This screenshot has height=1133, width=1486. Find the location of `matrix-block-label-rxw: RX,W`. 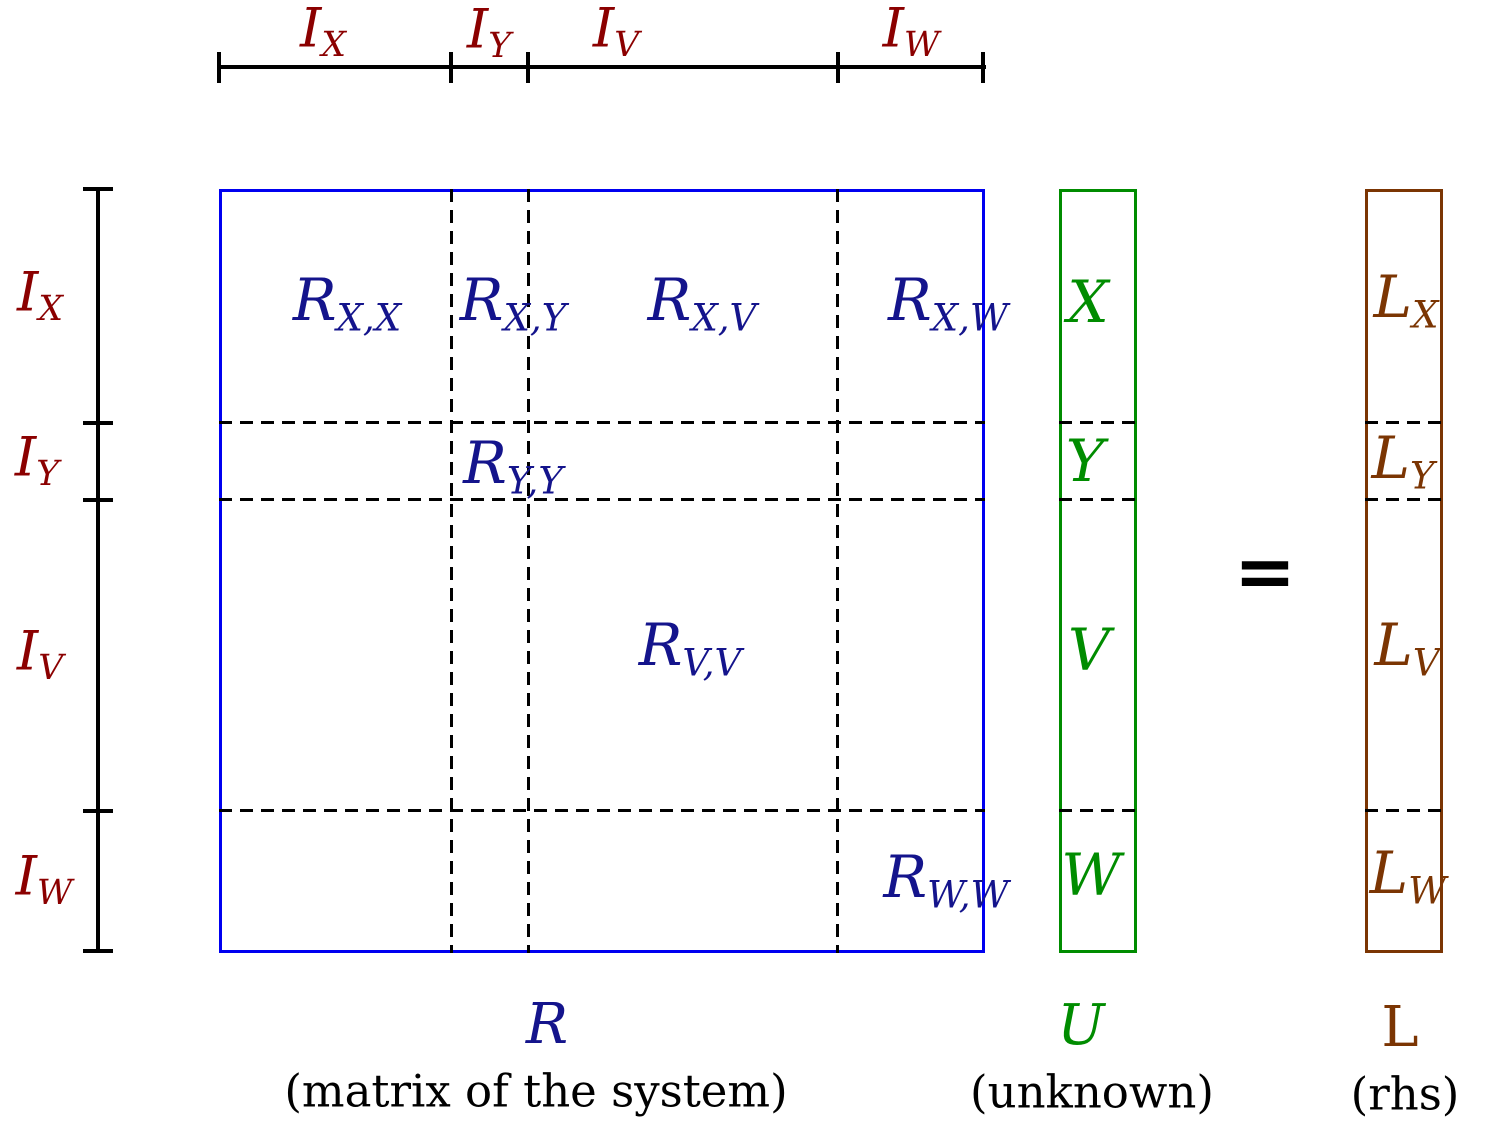

matrix-block-label-rxw: RX,W is located at coordinates (948, 304).